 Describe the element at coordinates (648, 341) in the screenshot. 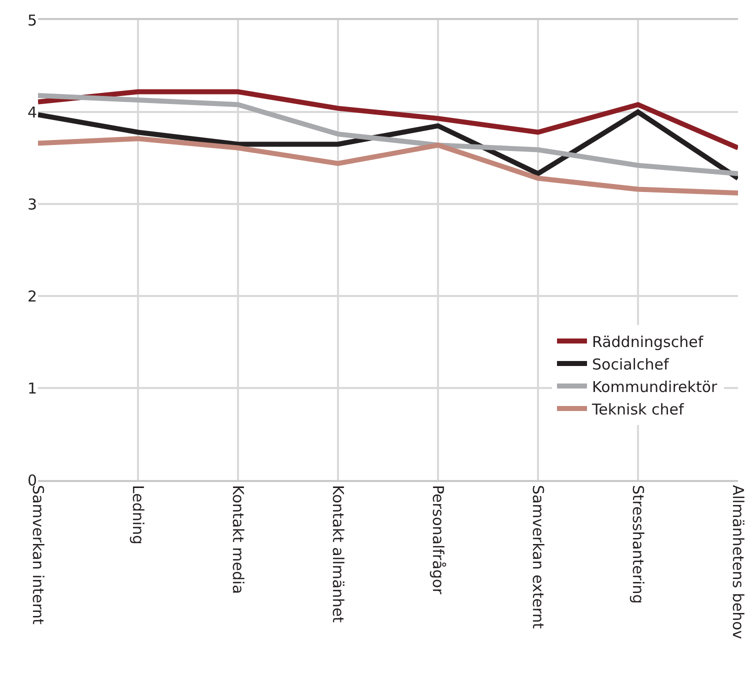

I see `legend-label: Räddningschef` at that location.